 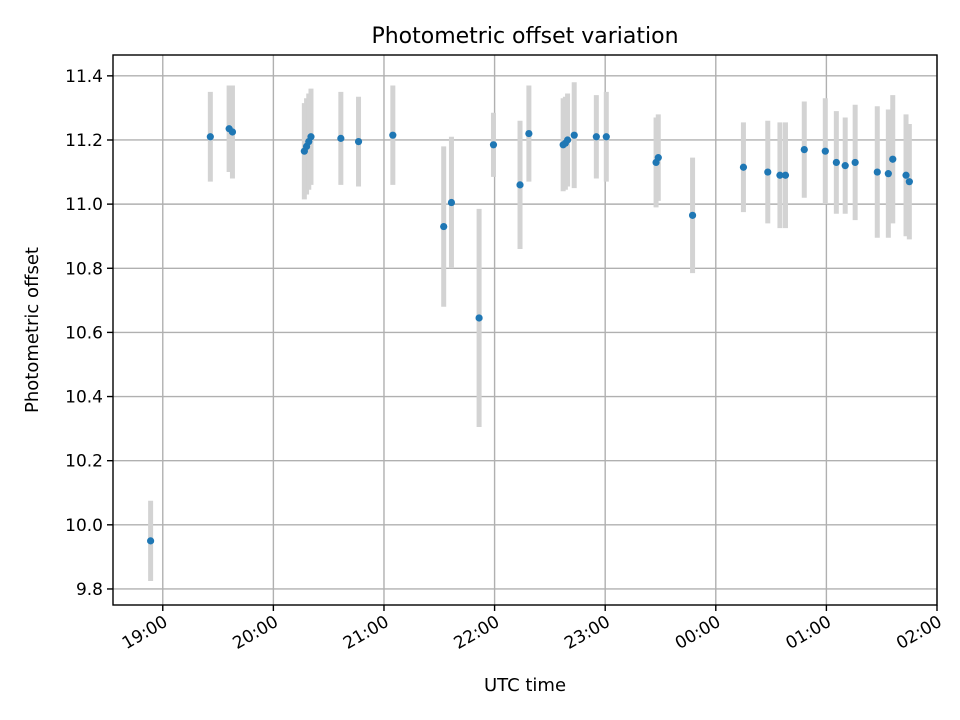 I want to click on x-axis-label: UTC time, so click(x=525, y=685).